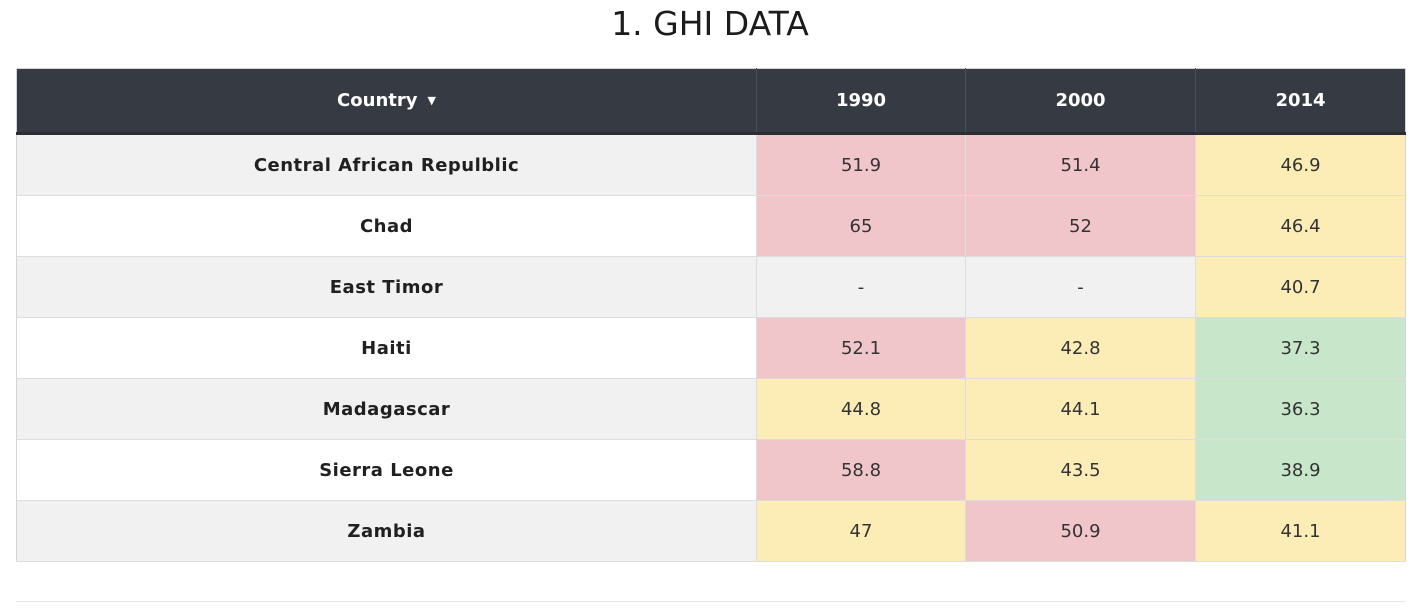  Describe the element at coordinates (1080, 226) in the screenshot. I see `value-cell-2000: 52` at that location.